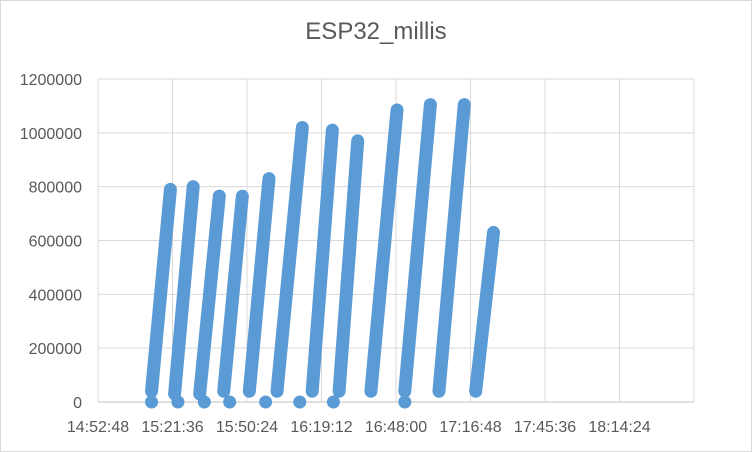  What do you see at coordinates (55, 295) in the screenshot?
I see `y-tick-label: 400000` at bounding box center [55, 295].